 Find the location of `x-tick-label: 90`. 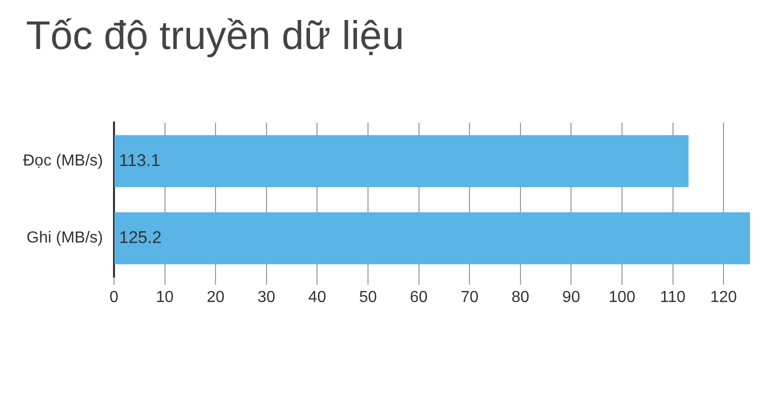

x-tick-label: 90 is located at coordinates (571, 297).